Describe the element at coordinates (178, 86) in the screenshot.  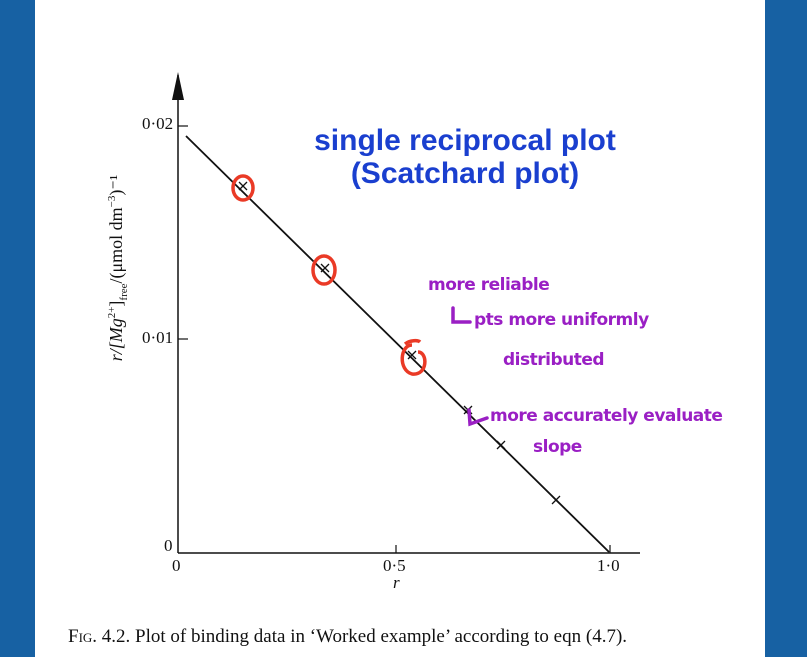
I see `y-axis-arrow-icon` at that location.